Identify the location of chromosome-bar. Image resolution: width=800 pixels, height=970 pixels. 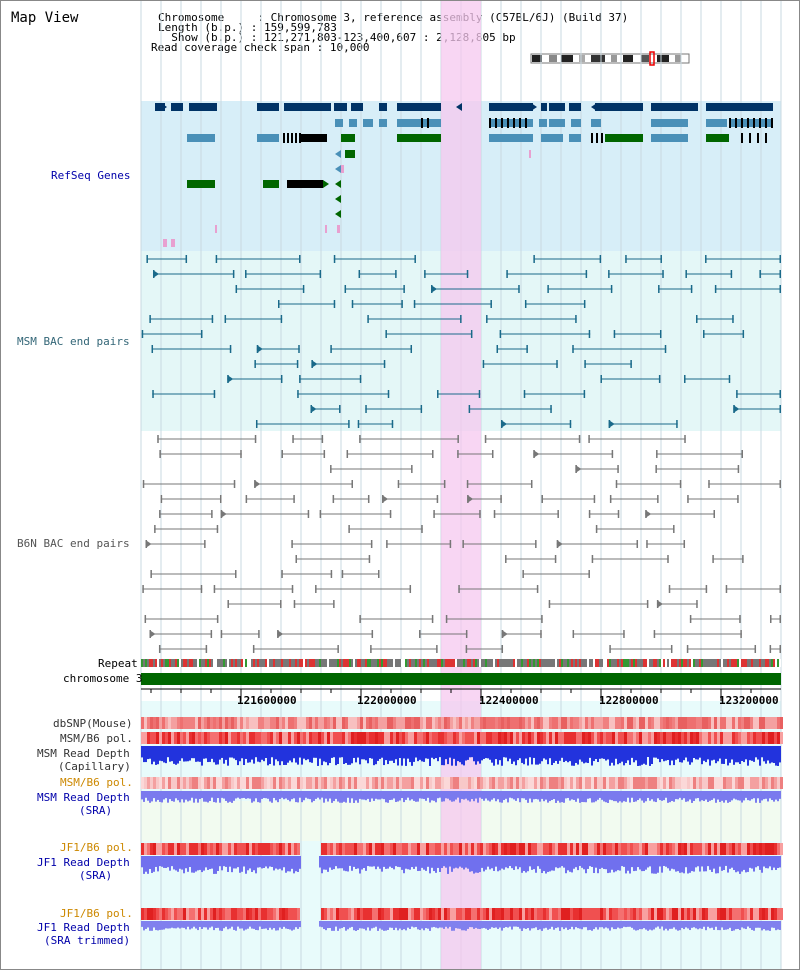
(461, 679).